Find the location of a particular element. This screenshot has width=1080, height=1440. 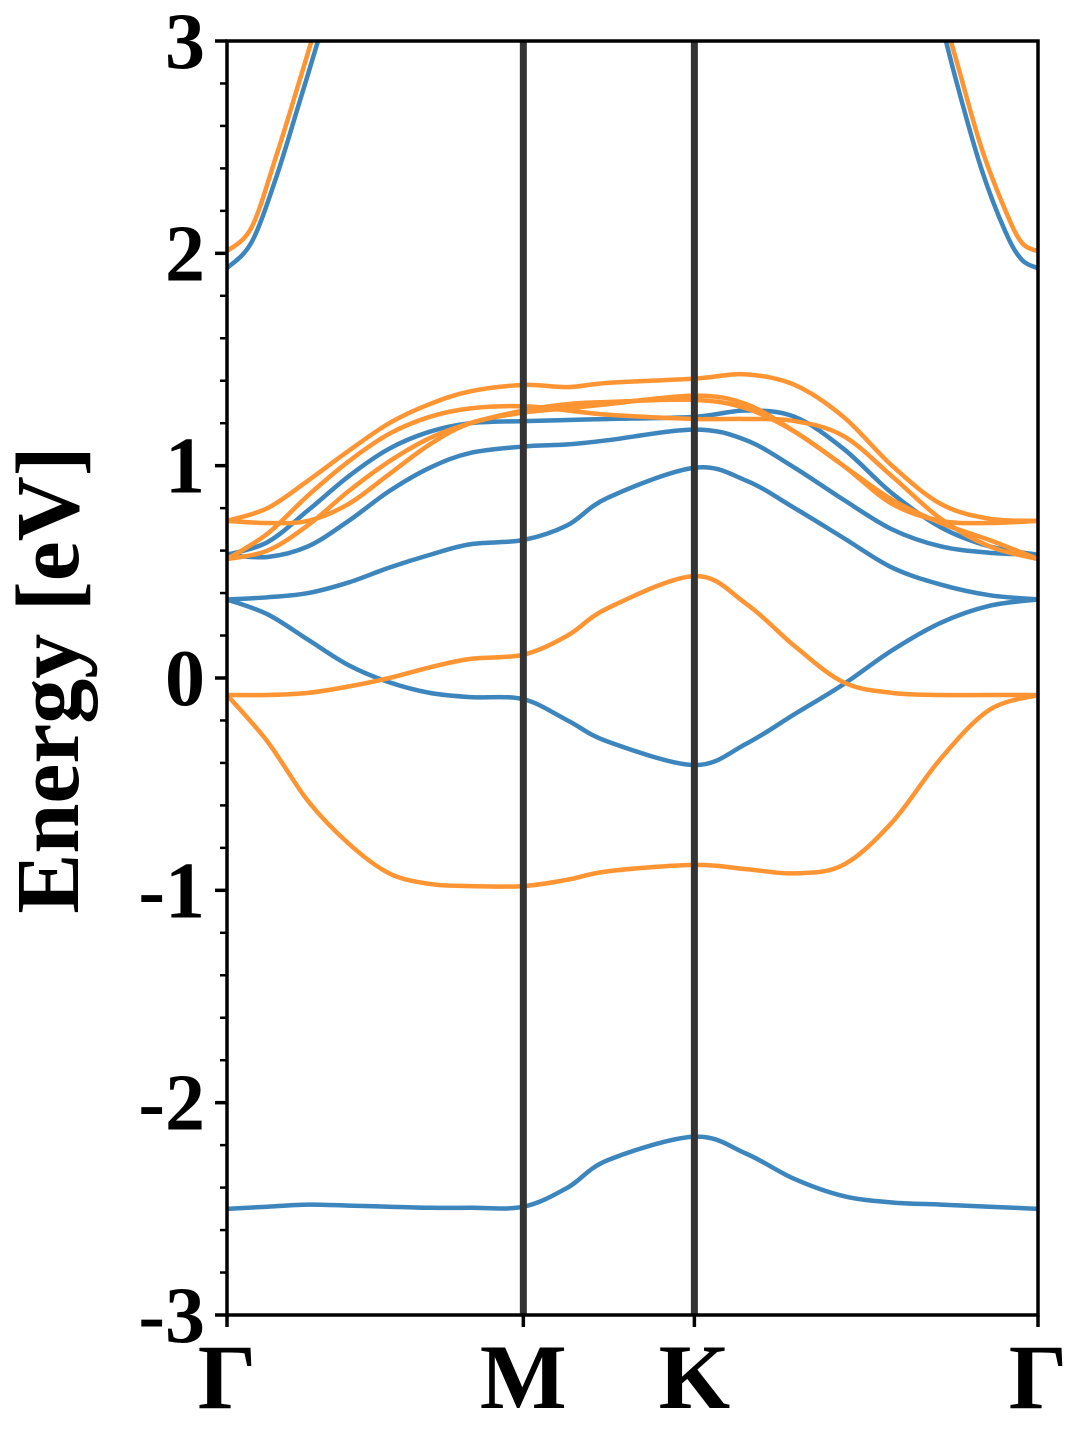

x-tick-label: K is located at coordinates (695, 1377).